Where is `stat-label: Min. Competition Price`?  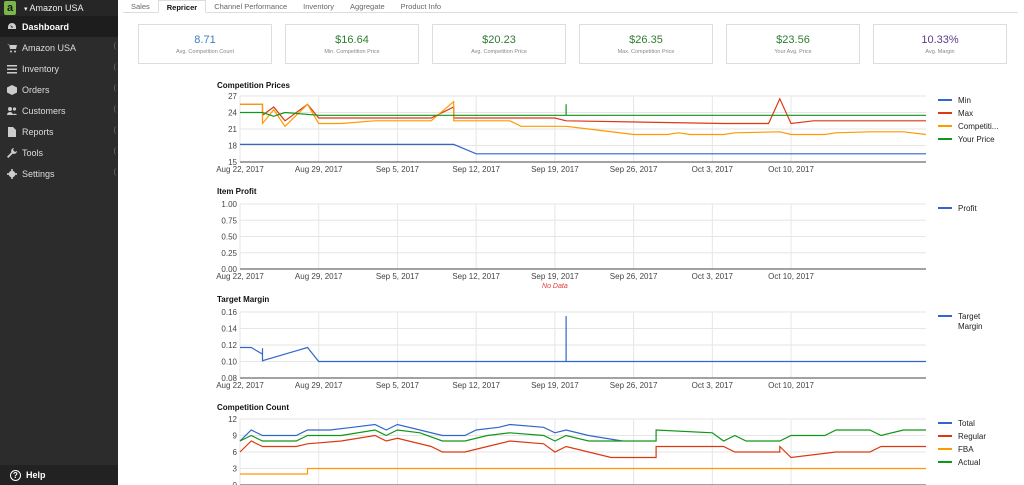
stat-label: Min. Competition Price is located at coordinates (352, 51).